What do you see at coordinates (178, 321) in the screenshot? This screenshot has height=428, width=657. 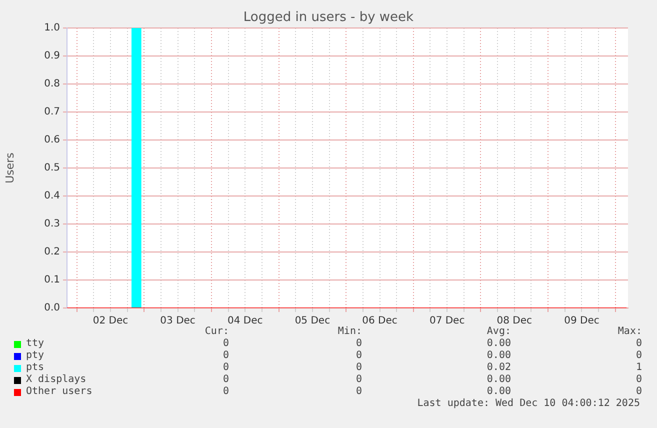 I see `x-tick-label: 03 Dec` at bounding box center [178, 321].